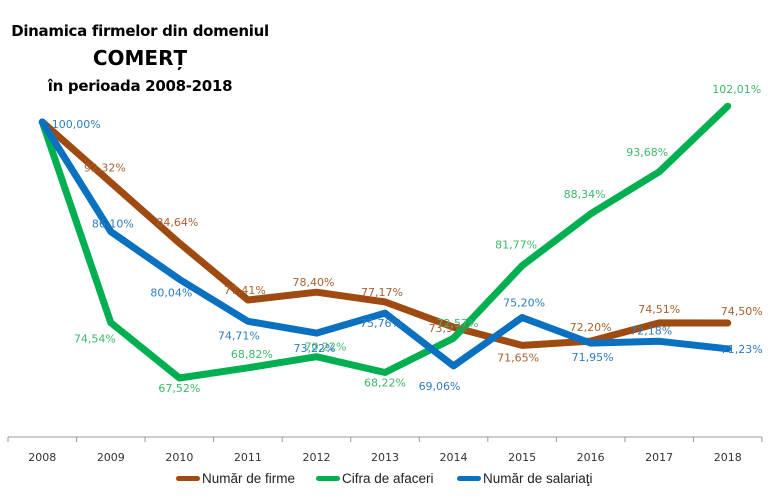 This screenshot has width=775, height=500. Describe the element at coordinates (105, 168) in the screenshot. I see `data-label-firme: 92,32%` at that location.